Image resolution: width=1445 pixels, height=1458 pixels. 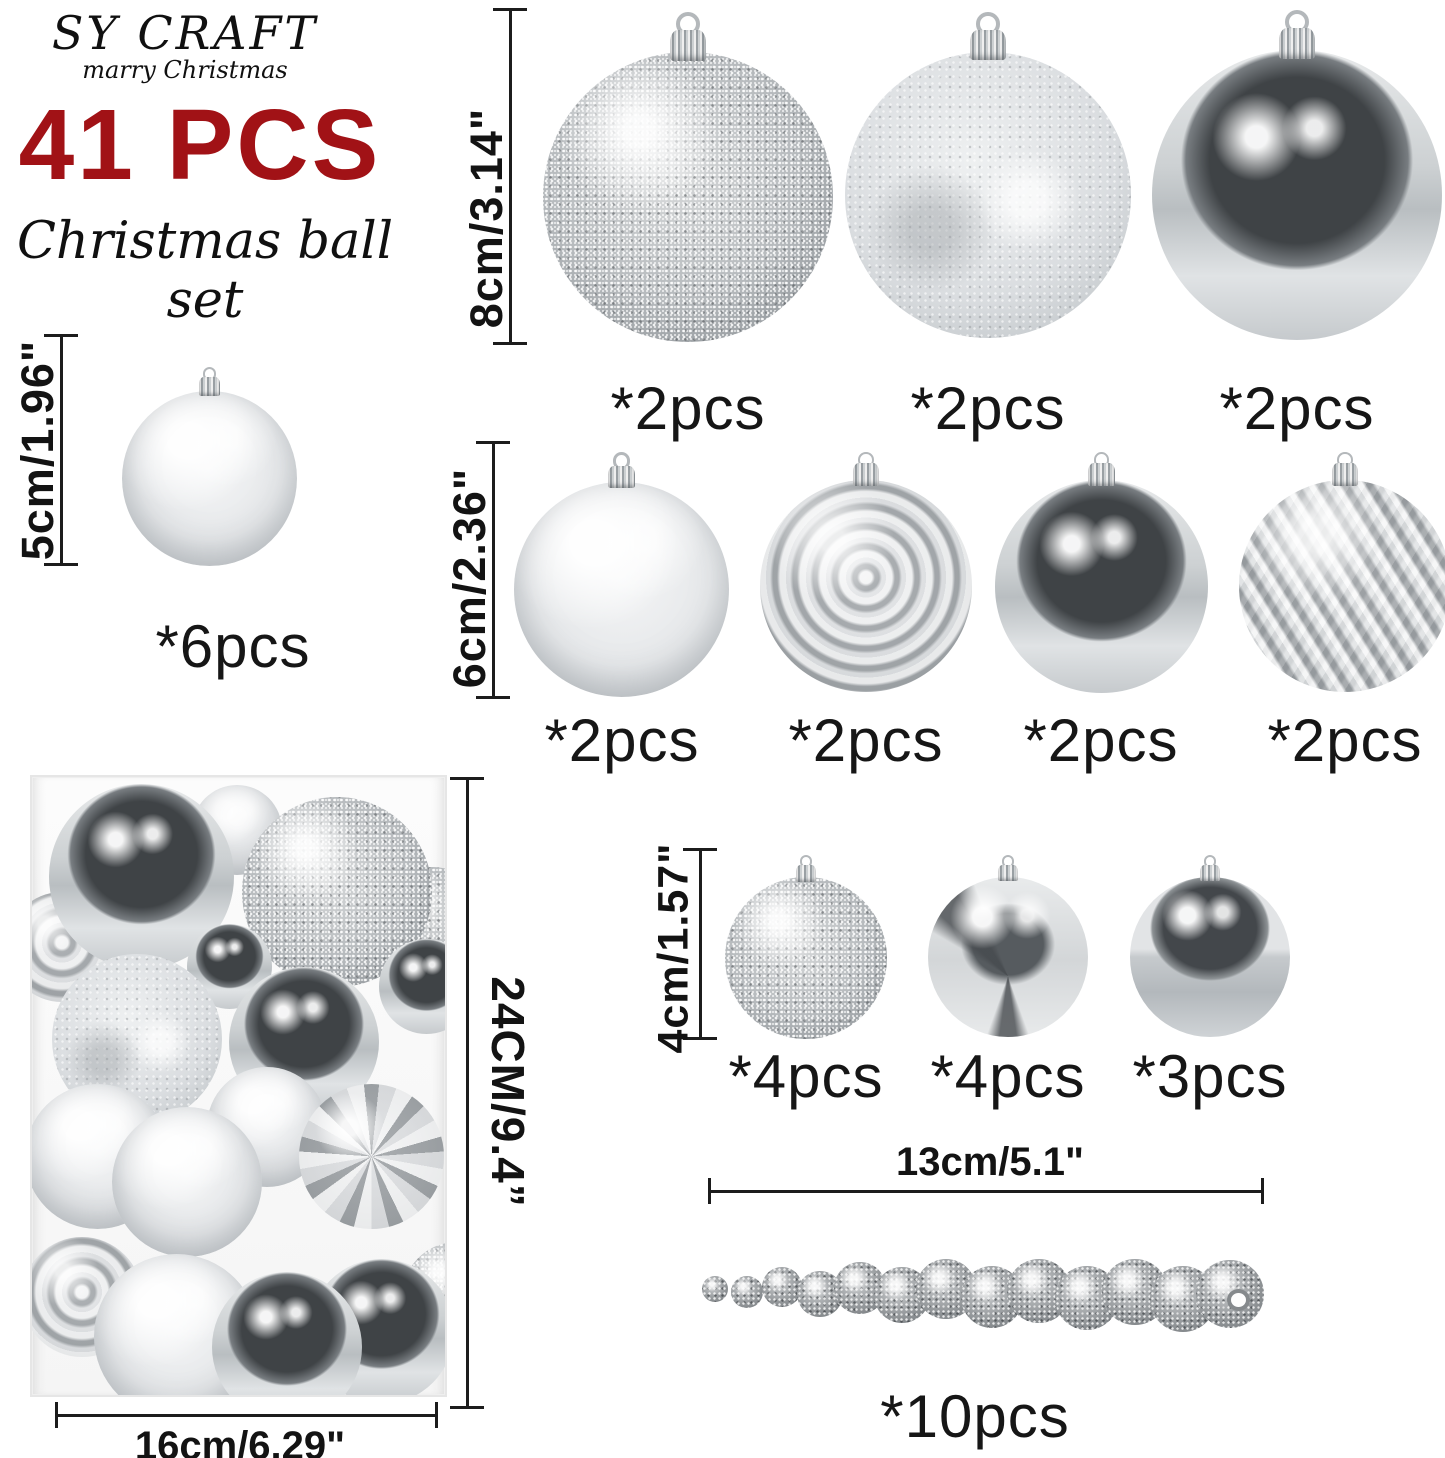 I want to click on measure-label-4cm: 4cm/1.57", so click(x=673, y=948).